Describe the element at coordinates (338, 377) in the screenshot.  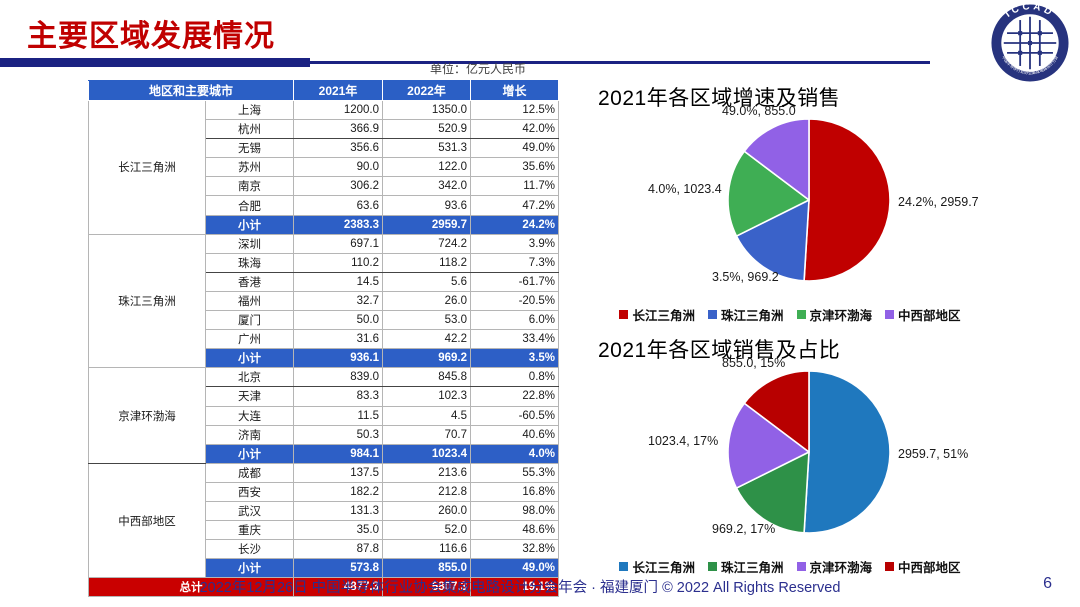
I see `value-2021-cell: 839.0` at that location.